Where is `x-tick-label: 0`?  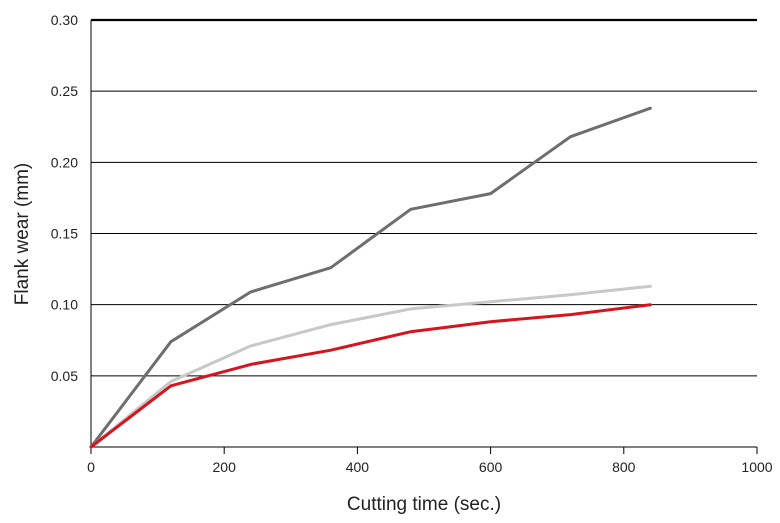
x-tick-label: 0 is located at coordinates (91, 467).